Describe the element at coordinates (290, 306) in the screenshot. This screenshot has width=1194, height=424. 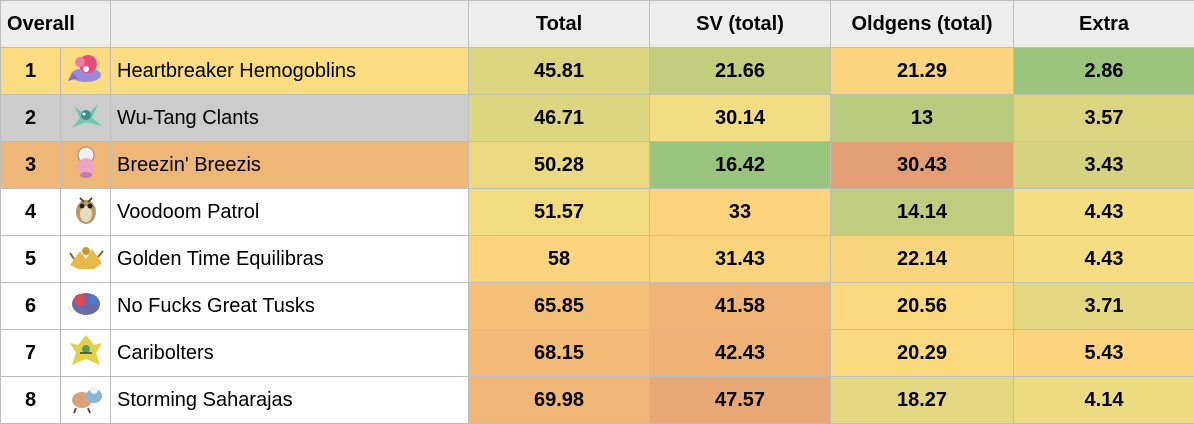
I see `team-name-cell: No Fucks Great Tusks` at that location.